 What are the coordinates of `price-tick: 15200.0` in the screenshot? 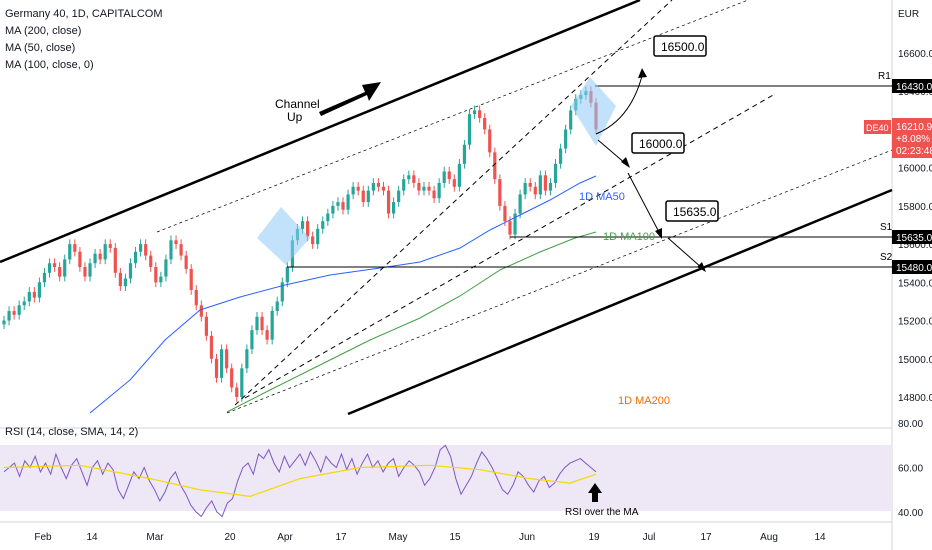 It's located at (915, 322).